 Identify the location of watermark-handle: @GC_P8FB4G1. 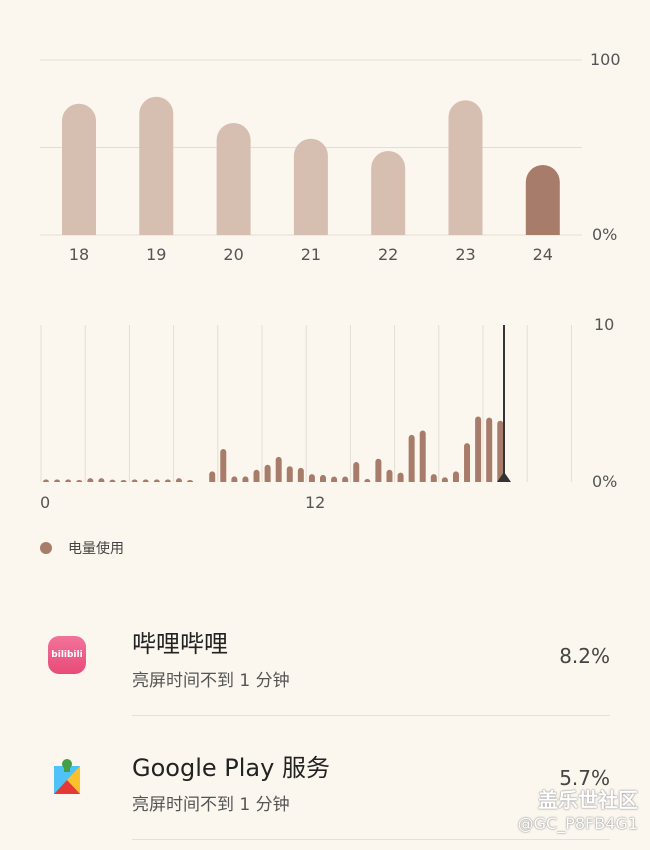
(577, 823).